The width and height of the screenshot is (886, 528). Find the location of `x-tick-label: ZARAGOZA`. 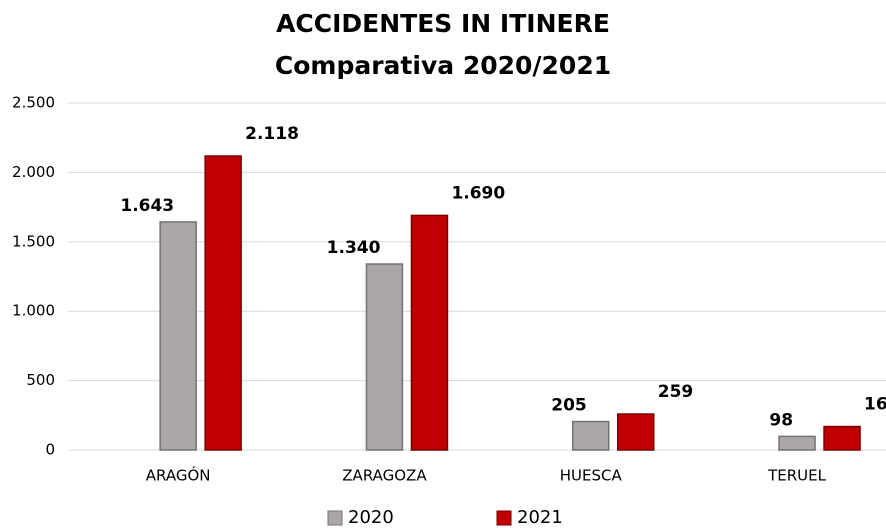

x-tick-label: ZARAGOZA is located at coordinates (384, 476).